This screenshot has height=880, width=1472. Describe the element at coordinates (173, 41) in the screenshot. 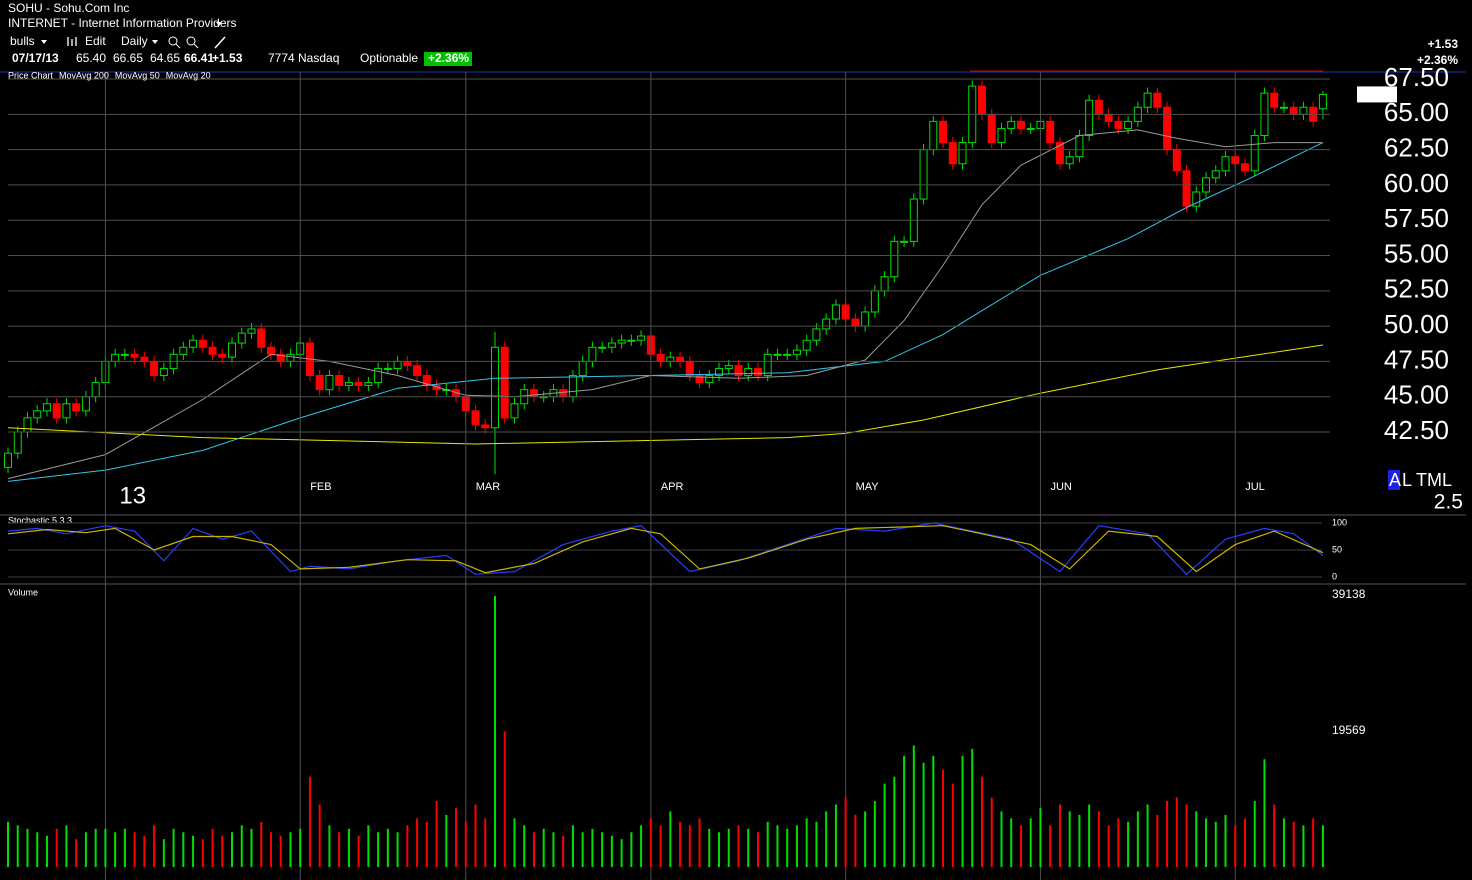

I see `zoom-in` at that location.